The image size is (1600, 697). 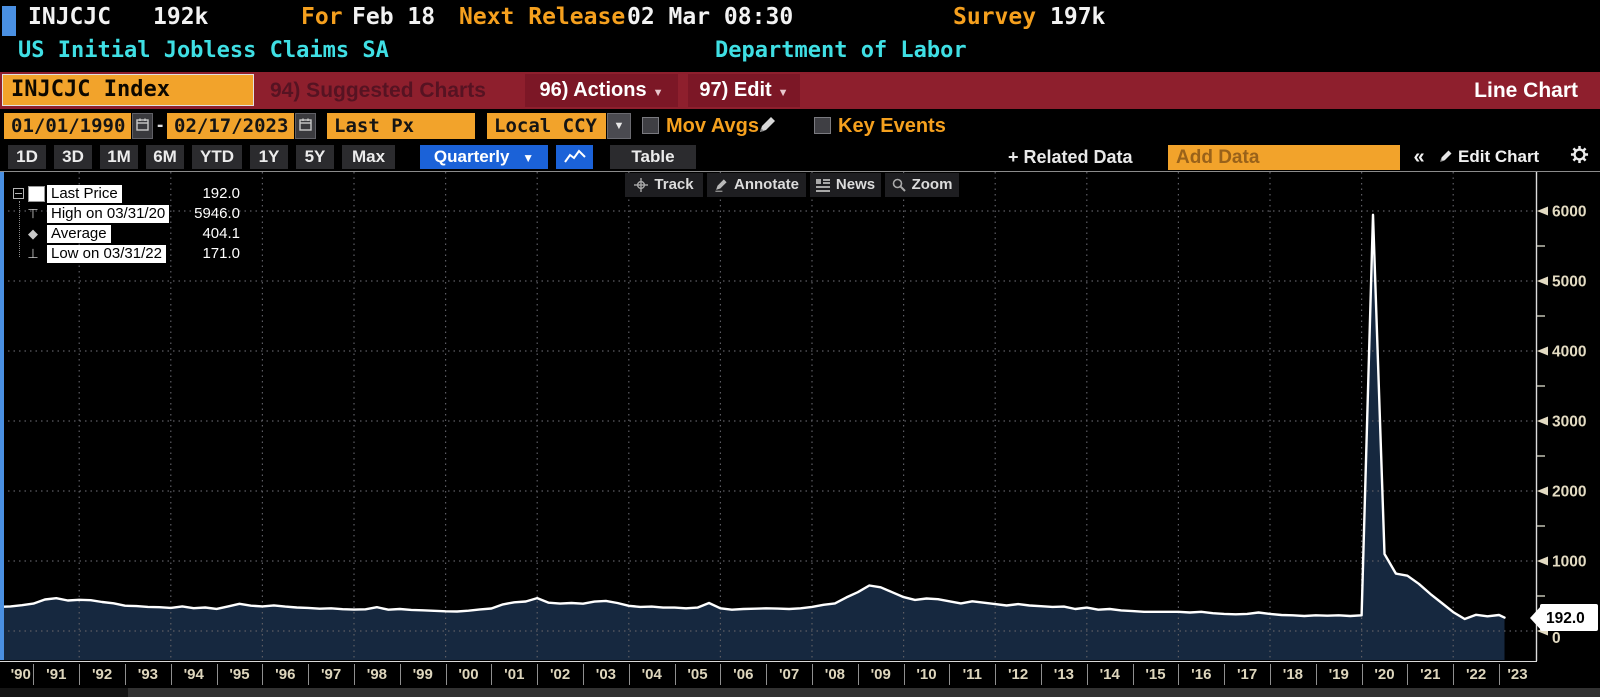 What do you see at coordinates (1338, 674) in the screenshot?
I see `x-axis-year-label: '19` at bounding box center [1338, 674].